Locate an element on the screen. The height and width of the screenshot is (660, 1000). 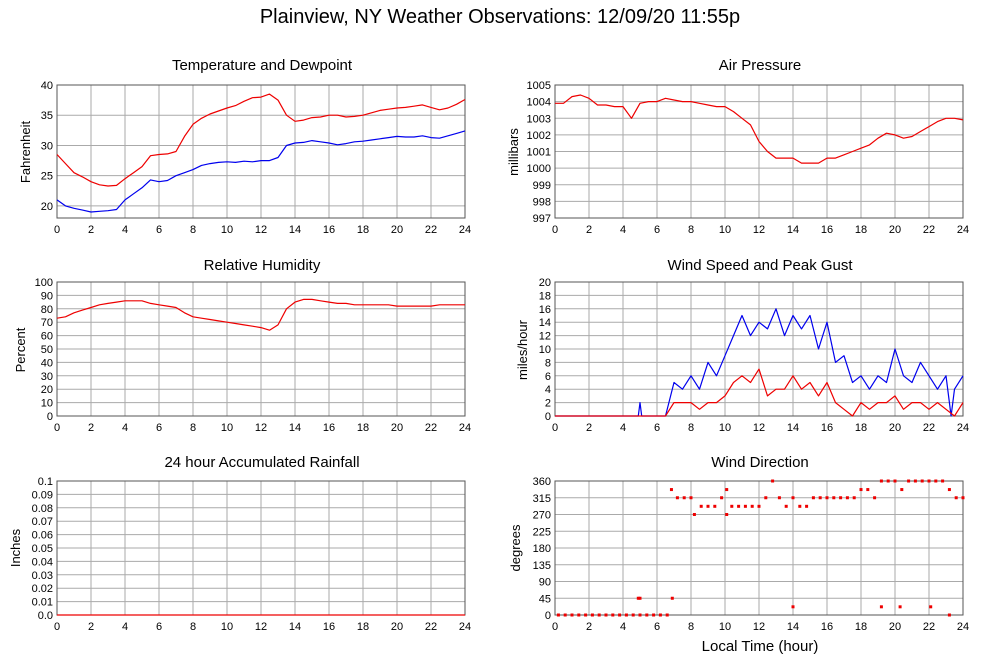
temp-xtick-label: 12 is located at coordinates (261, 230).